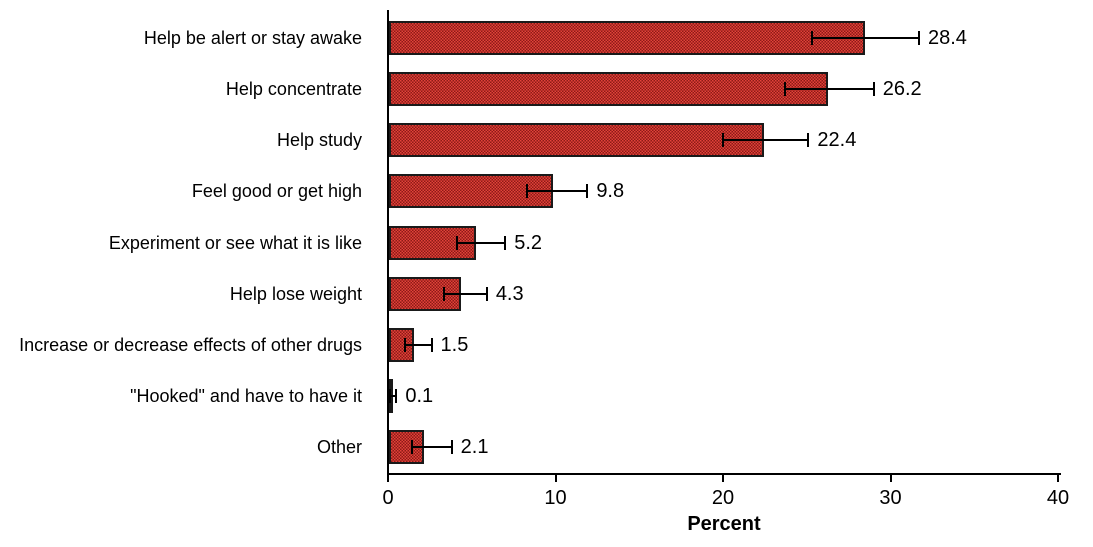 Image resolution: width=1093 pixels, height=547 pixels. I want to click on x-axis-tick-label: 20, so click(723, 498).